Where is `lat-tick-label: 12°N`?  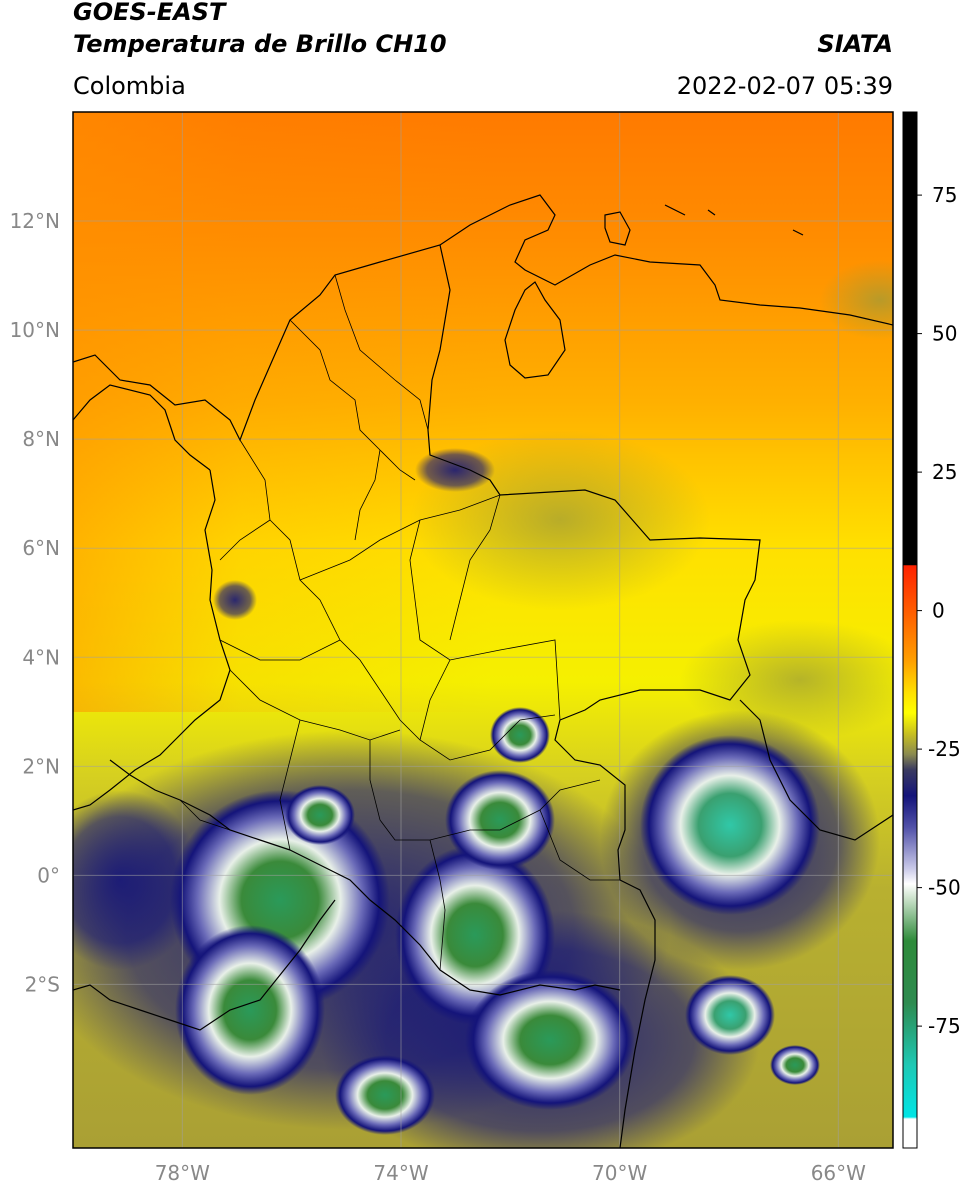 lat-tick-label: 12°N is located at coordinates (35, 221).